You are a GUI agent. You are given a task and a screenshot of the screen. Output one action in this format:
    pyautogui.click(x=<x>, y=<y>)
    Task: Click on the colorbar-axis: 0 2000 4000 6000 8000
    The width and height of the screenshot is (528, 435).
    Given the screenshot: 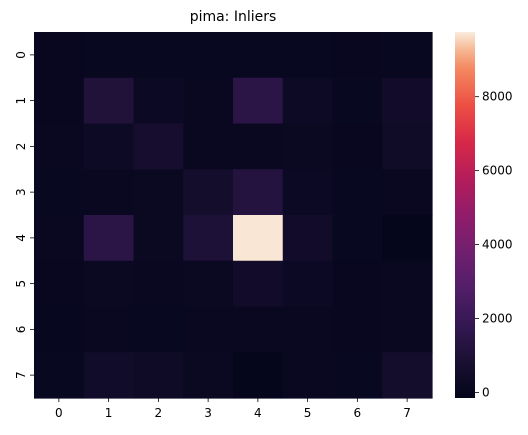 What is the action you would take?
    pyautogui.click(x=494, y=244)
    